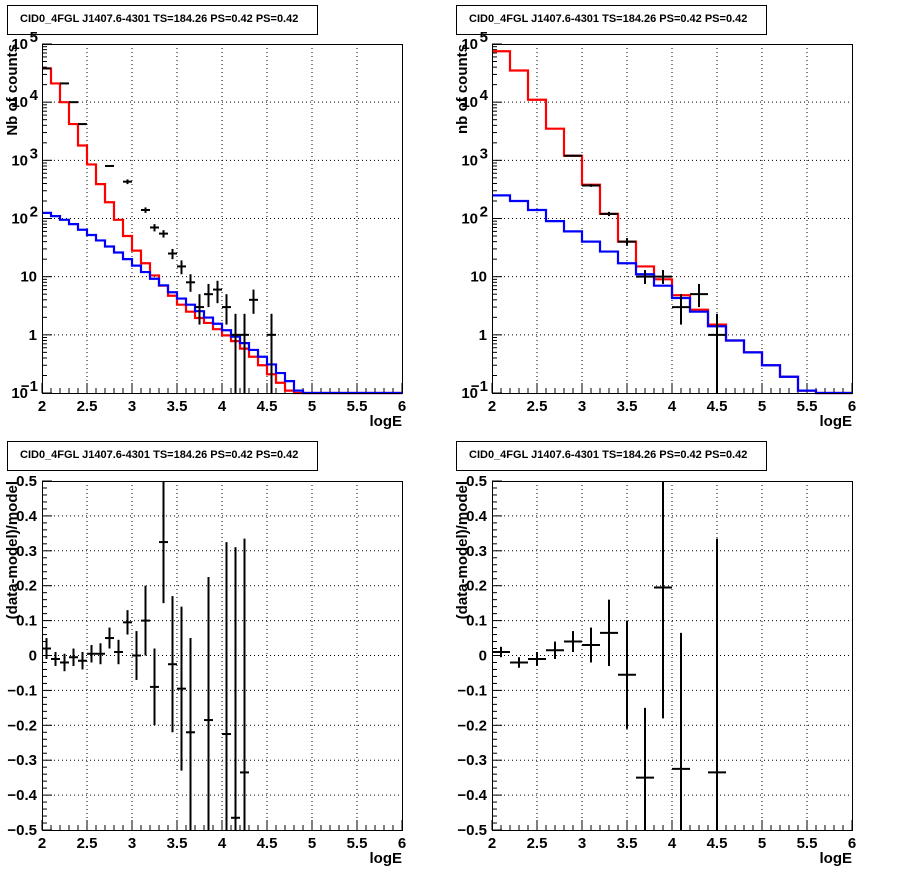 The width and height of the screenshot is (898, 875). What do you see at coordinates (472, 725) in the screenshot?
I see `y-tick-label: −0.2` at bounding box center [472, 725].